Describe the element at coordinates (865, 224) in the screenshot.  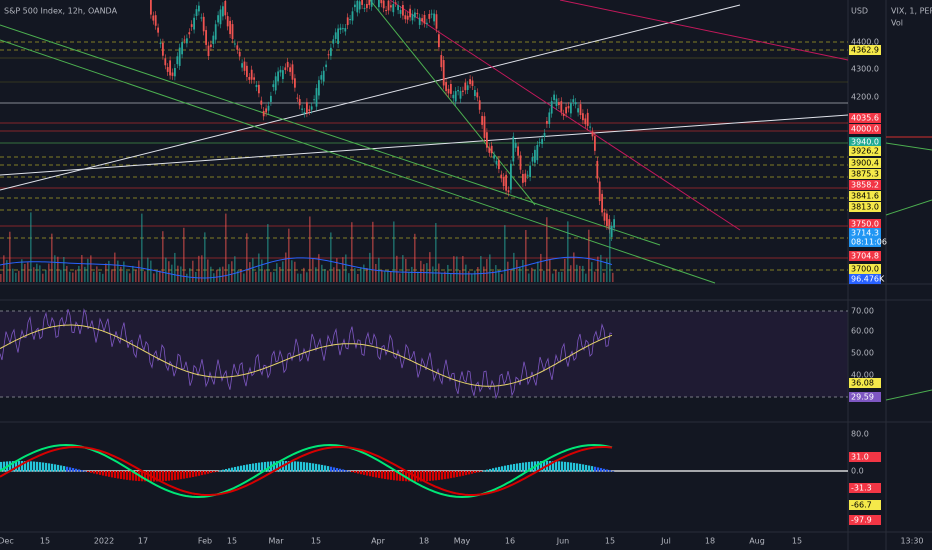
I see `axis-label: 3750.0` at that location.